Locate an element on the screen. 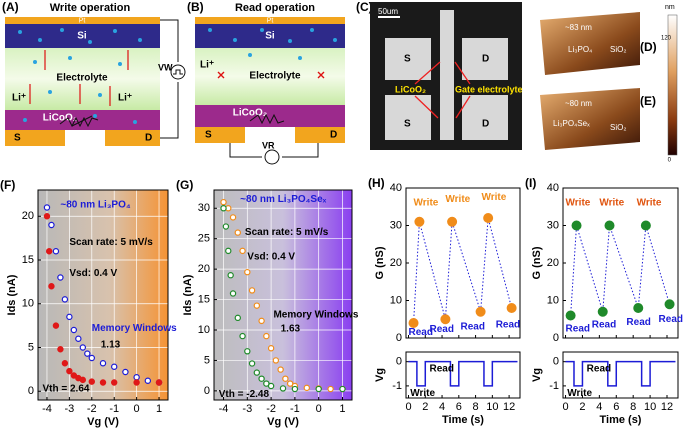 This screenshot has height=430, width=685. x-tick-label: -1 is located at coordinates (295, 409).